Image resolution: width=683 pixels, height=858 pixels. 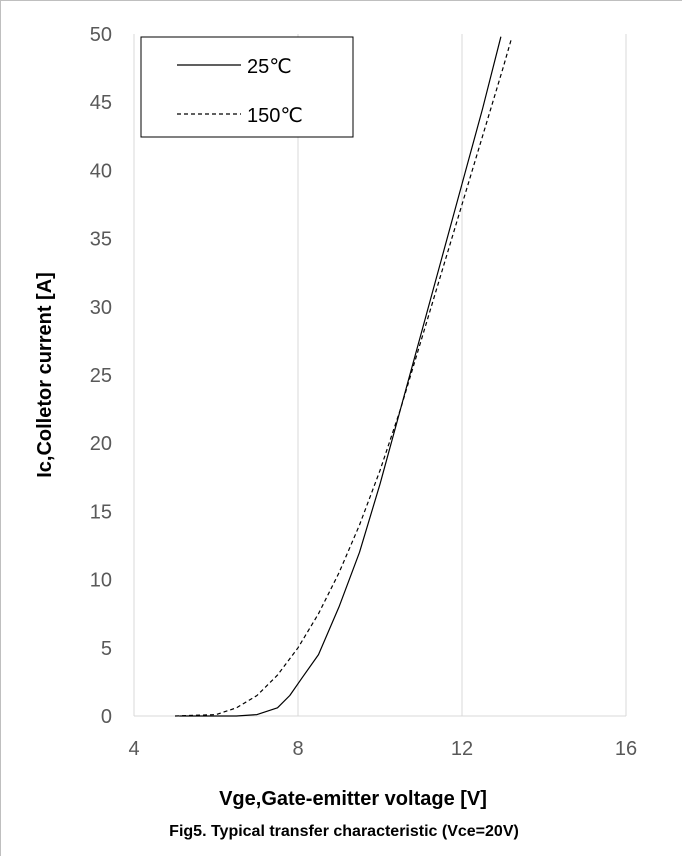 What do you see at coordinates (106, 717) in the screenshot?
I see `y-tick-label: 0` at bounding box center [106, 717].